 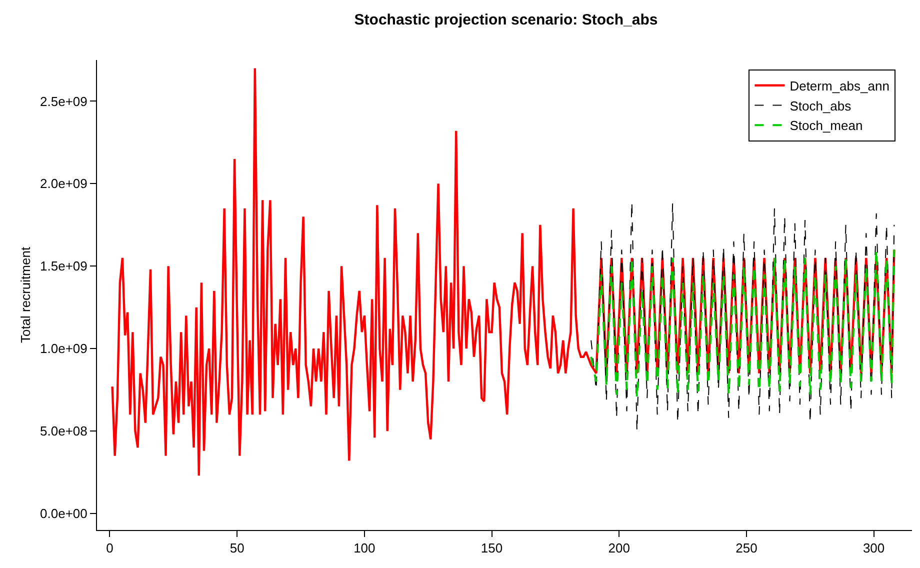 I want to click on x-tick-label: 300, so click(x=873, y=548).